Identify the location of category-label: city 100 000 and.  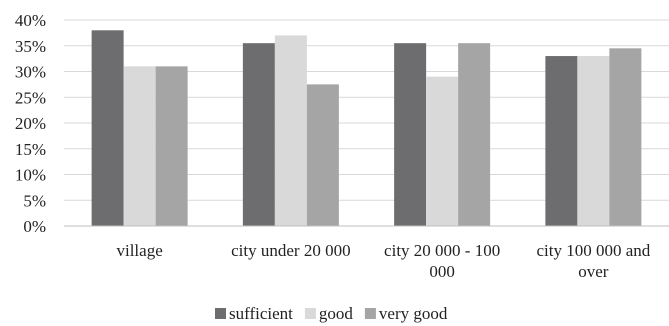
(593, 250).